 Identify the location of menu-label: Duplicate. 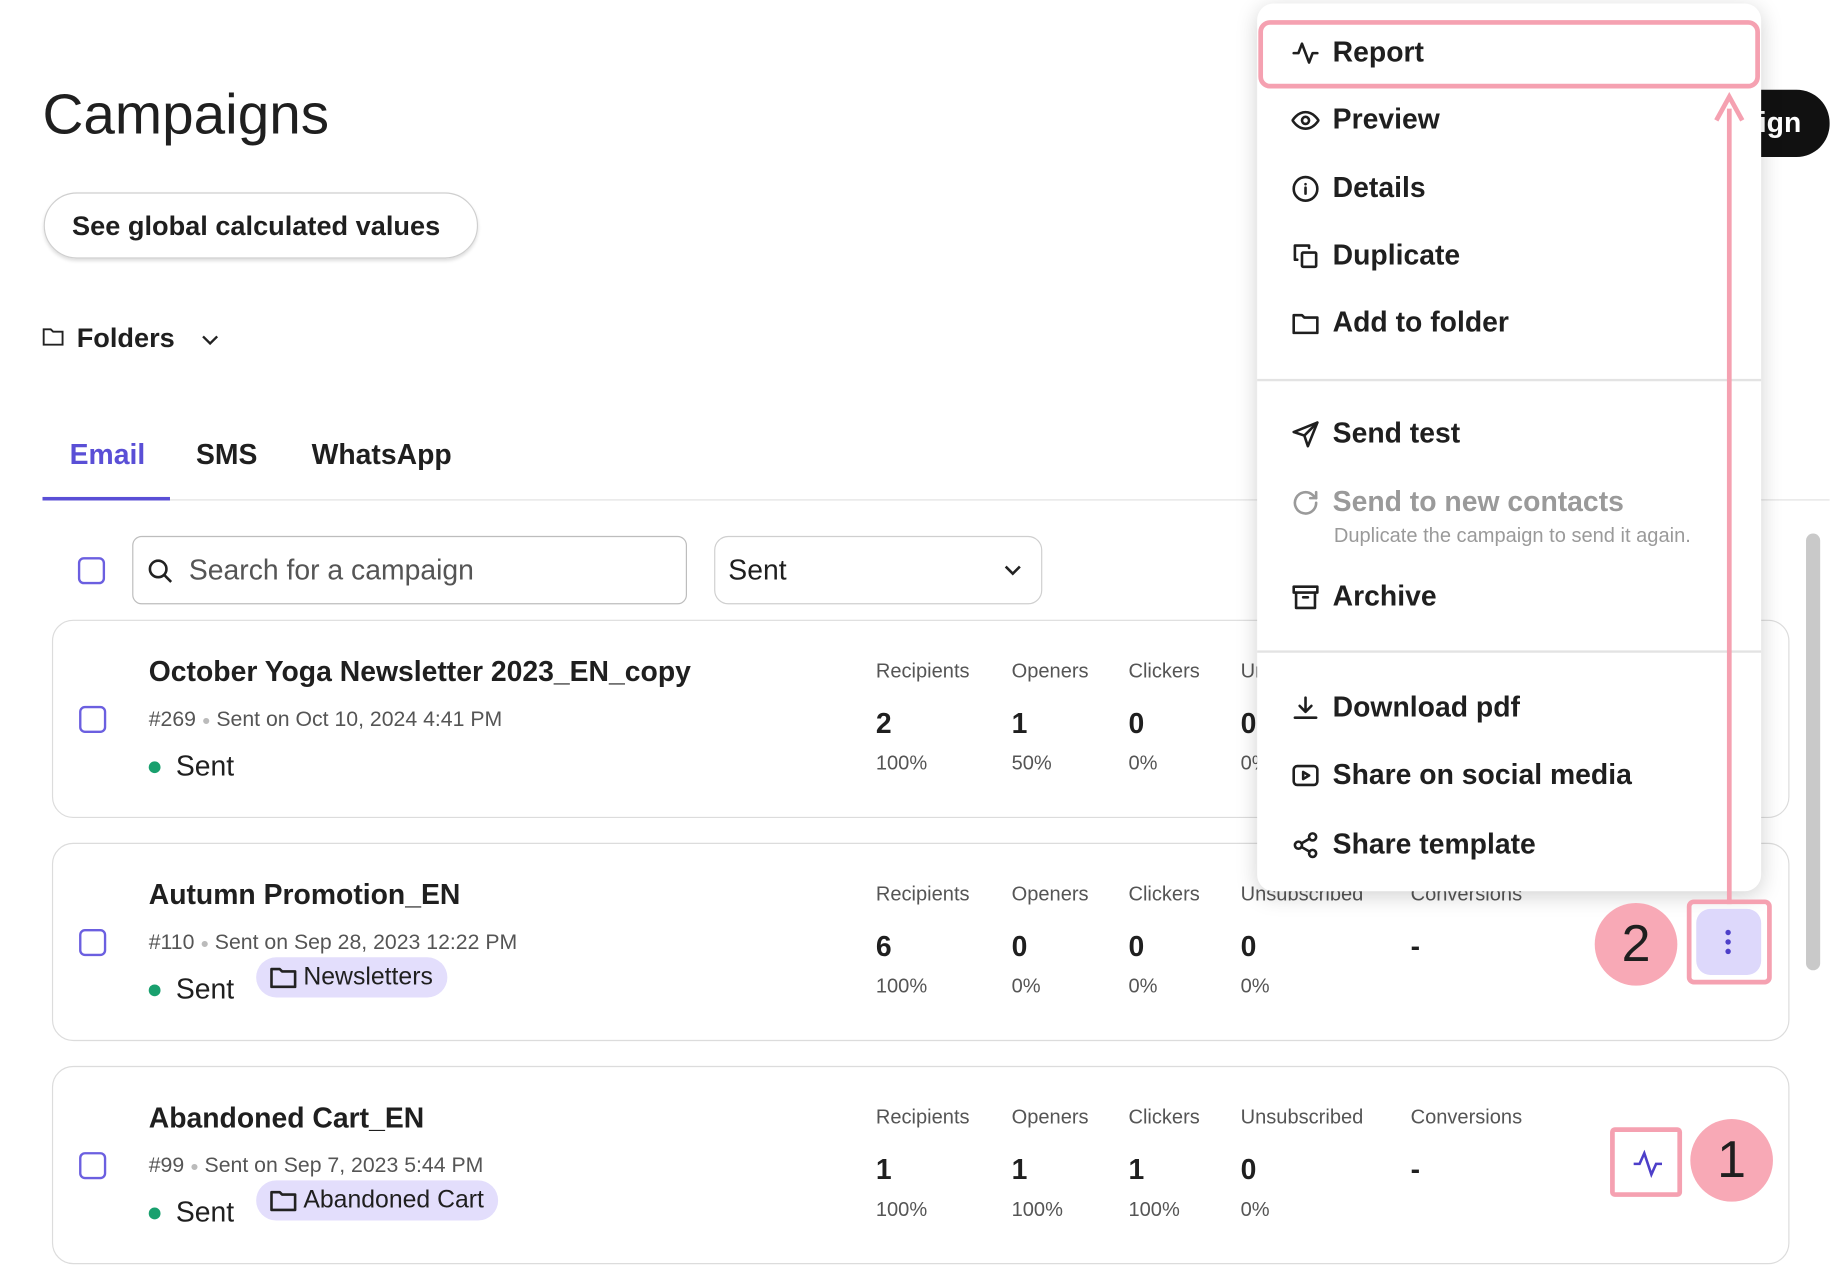
(1396, 255).